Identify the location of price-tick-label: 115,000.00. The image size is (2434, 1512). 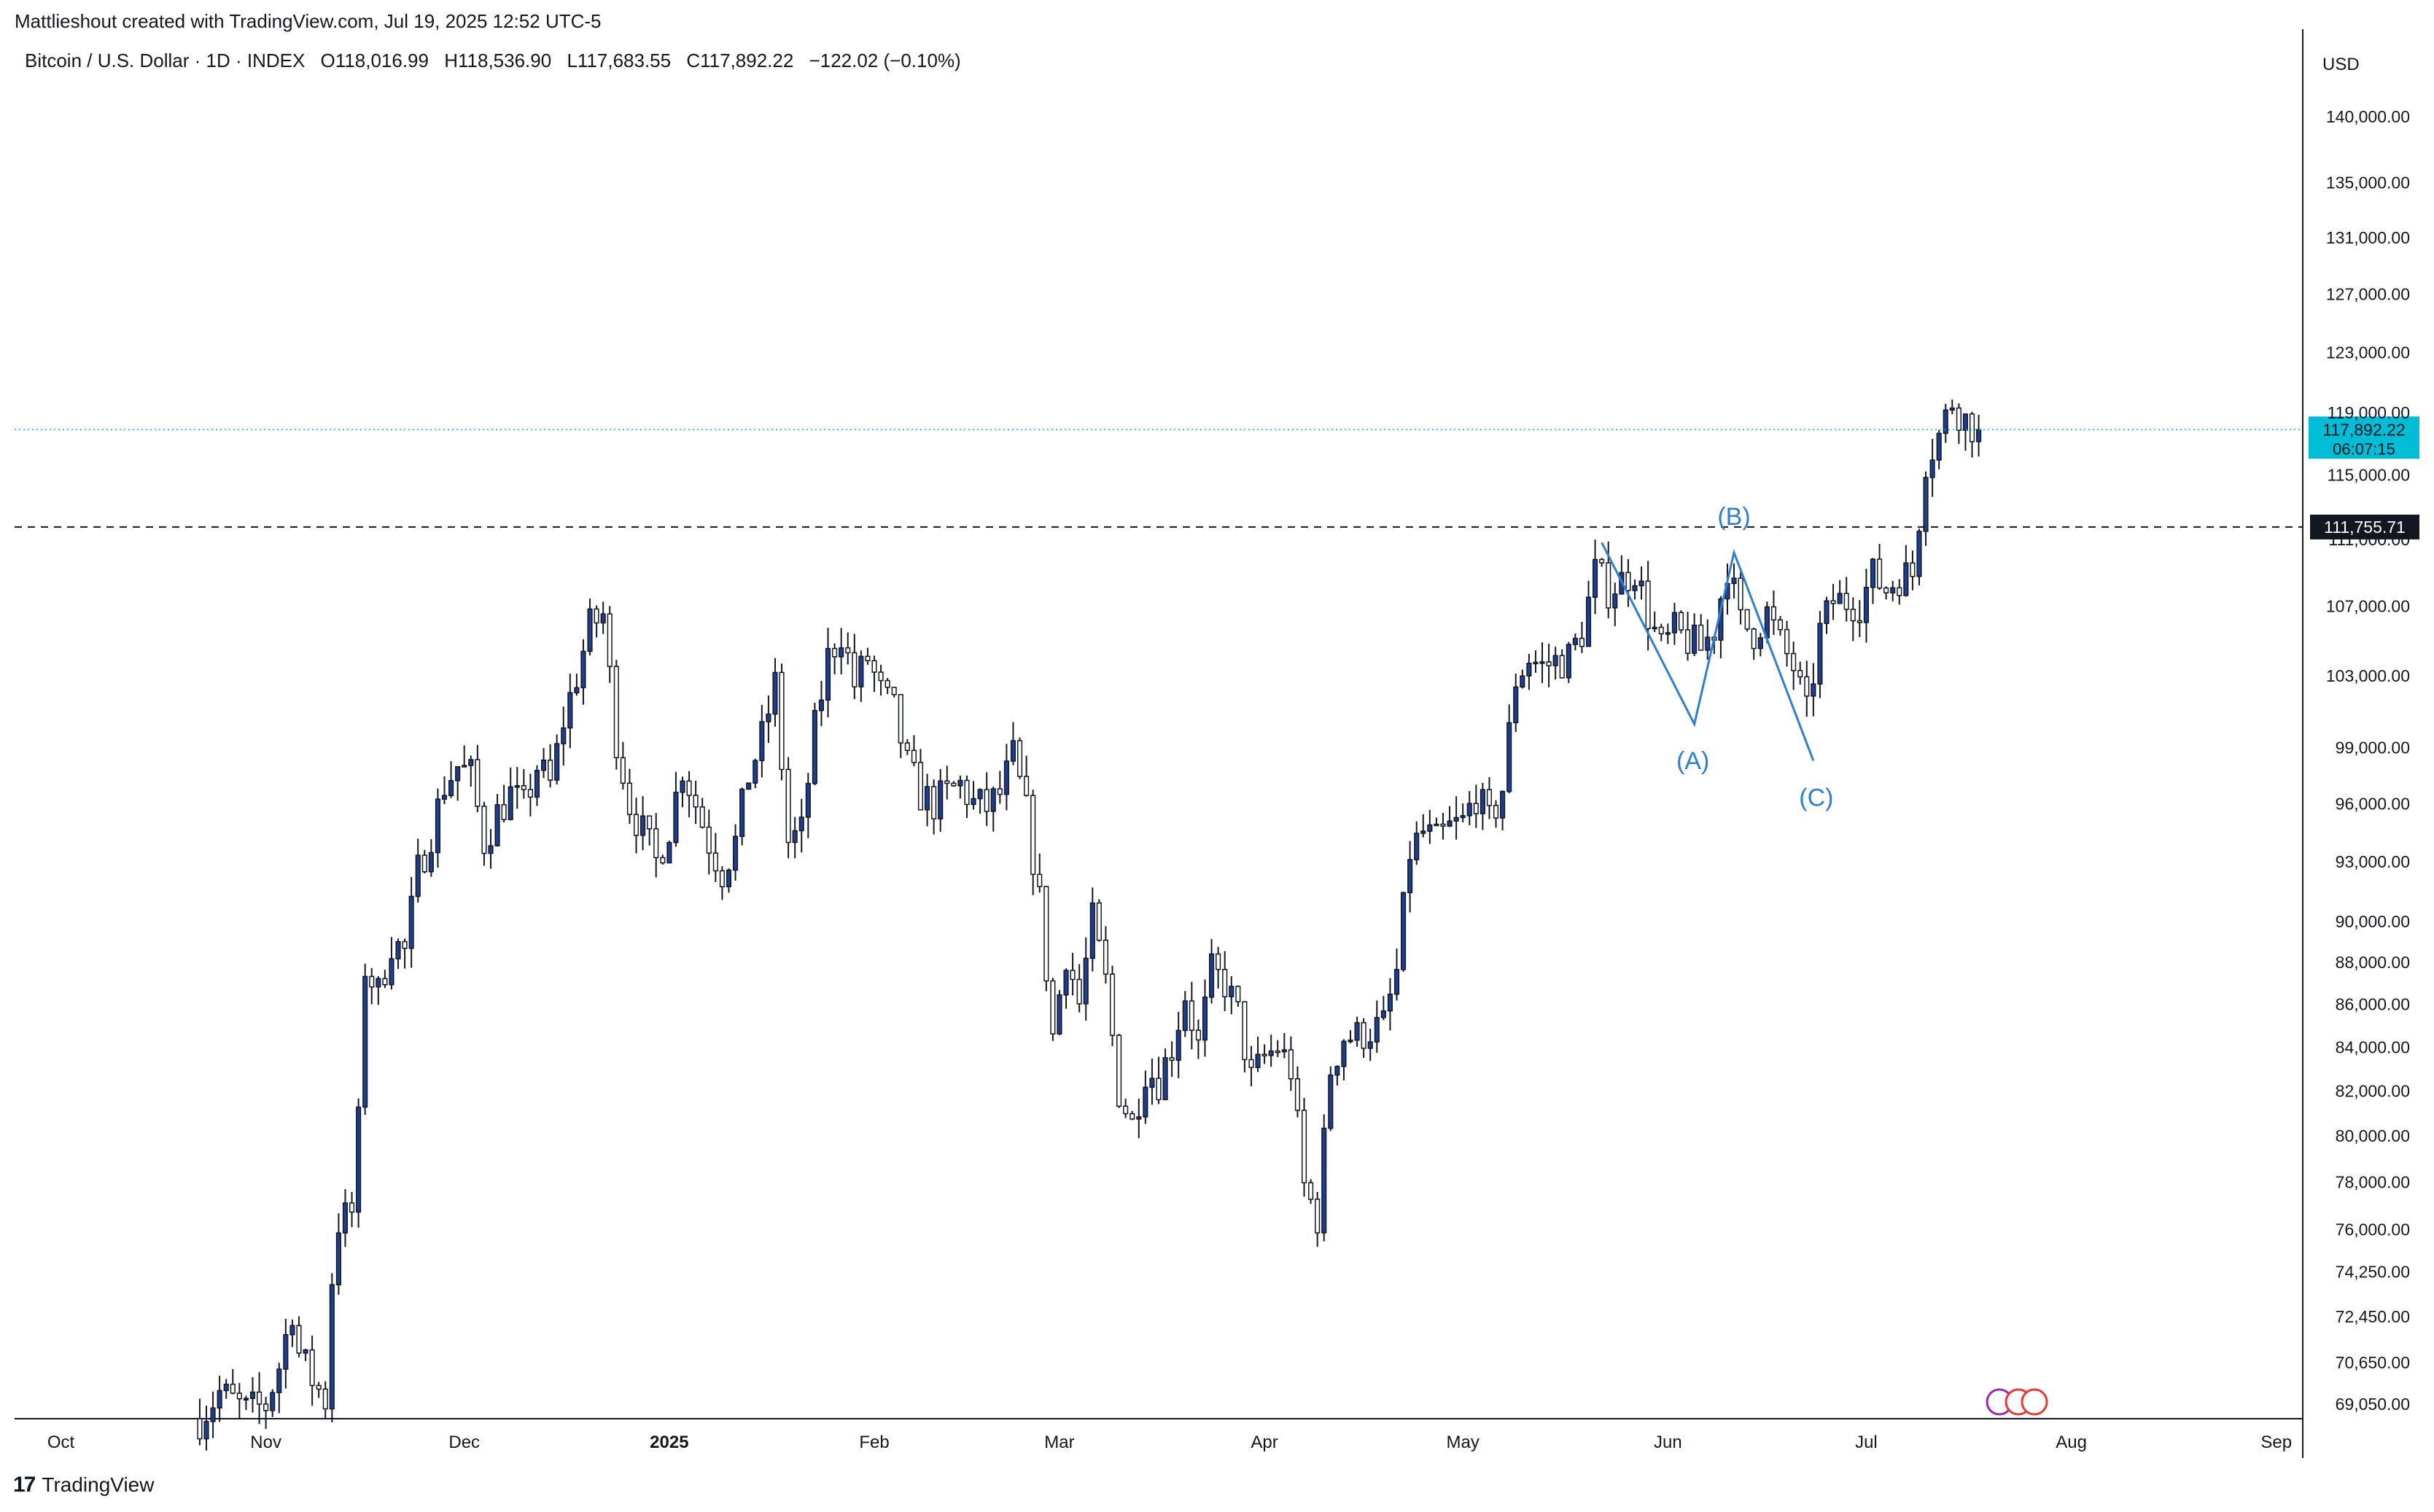
(2369, 474).